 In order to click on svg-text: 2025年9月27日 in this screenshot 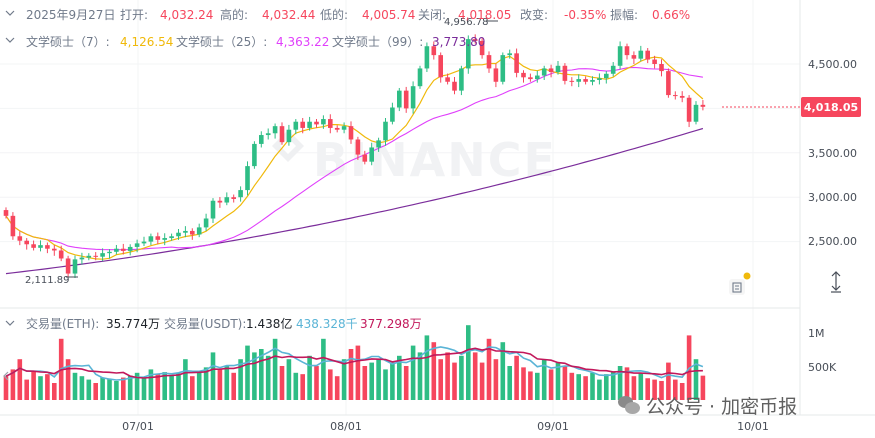, I will do `click(70, 15)`.